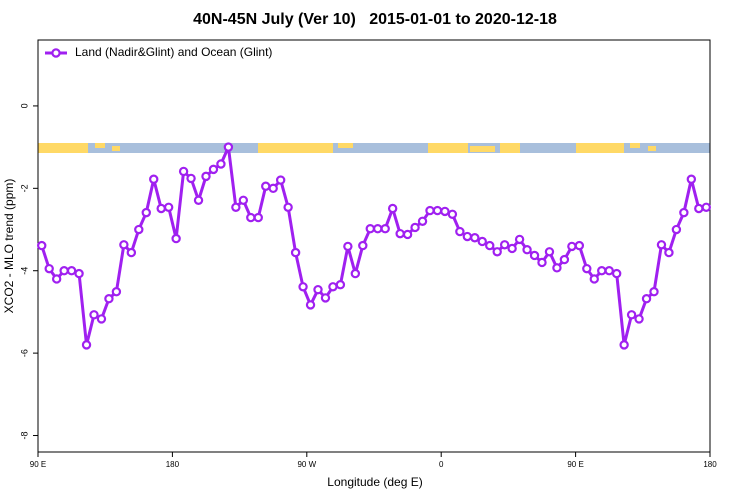 This screenshot has width=750, height=500. What do you see at coordinates (374, 482) in the screenshot?
I see `x-axis-label: Longitude (deg E)` at bounding box center [374, 482].